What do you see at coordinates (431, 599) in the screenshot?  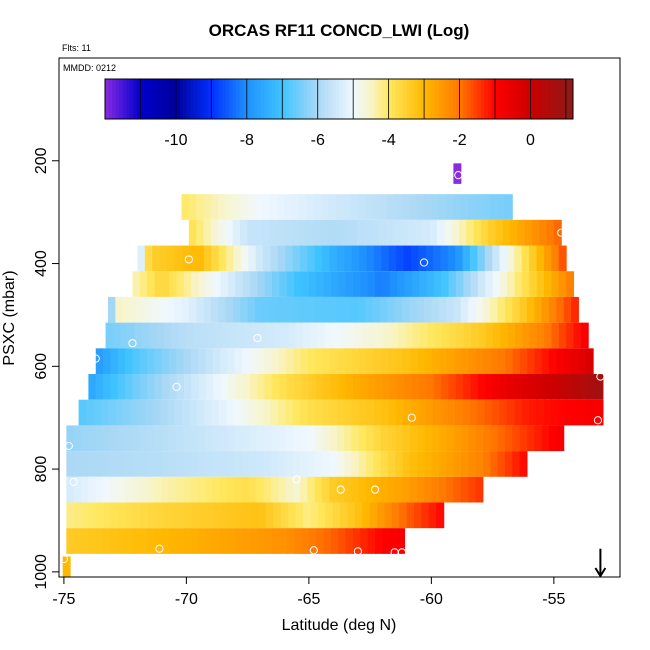 I see `x-tick-label: -60` at bounding box center [431, 599].